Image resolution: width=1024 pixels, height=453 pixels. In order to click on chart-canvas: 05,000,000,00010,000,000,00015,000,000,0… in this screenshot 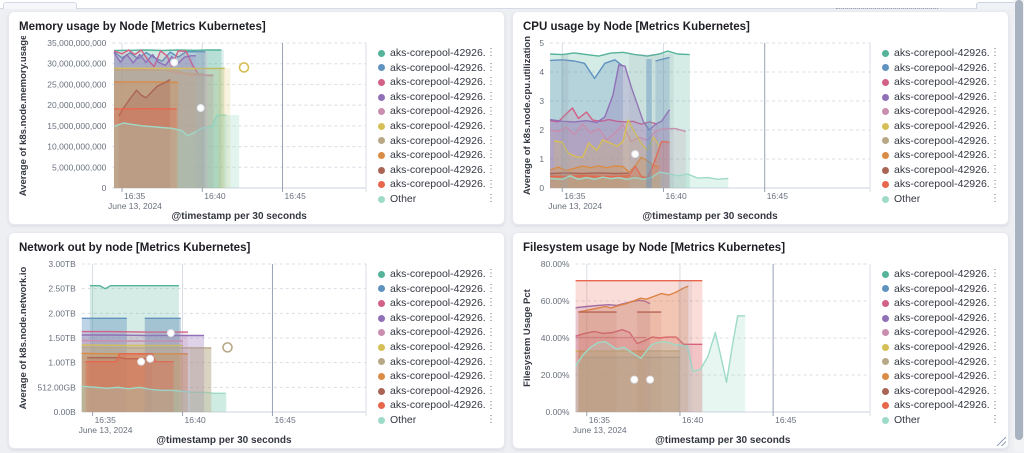, I will do `click(194, 129)`.